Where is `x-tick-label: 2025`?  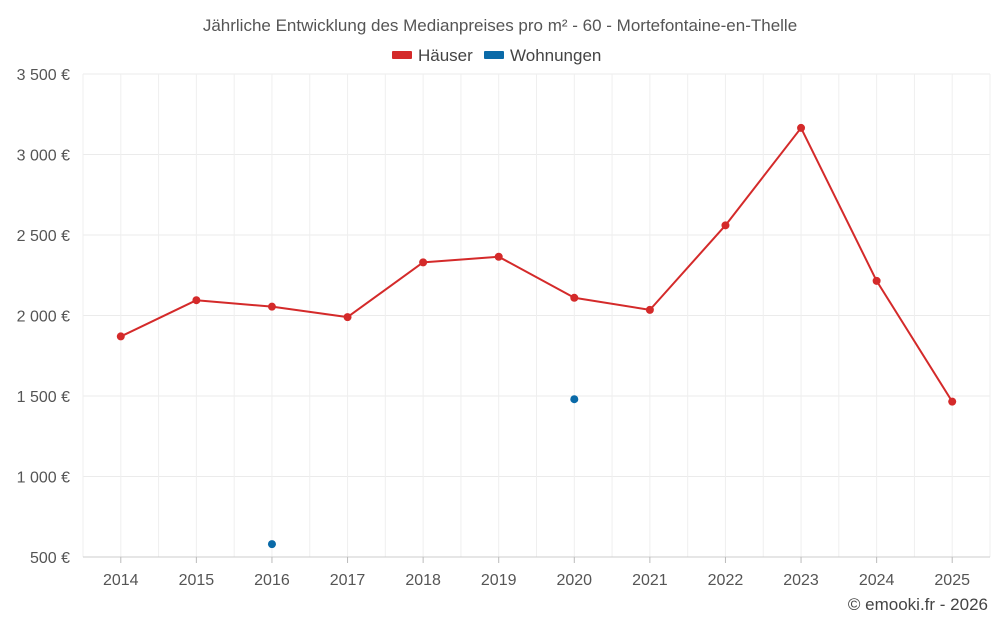
x-tick-label: 2025 is located at coordinates (952, 580).